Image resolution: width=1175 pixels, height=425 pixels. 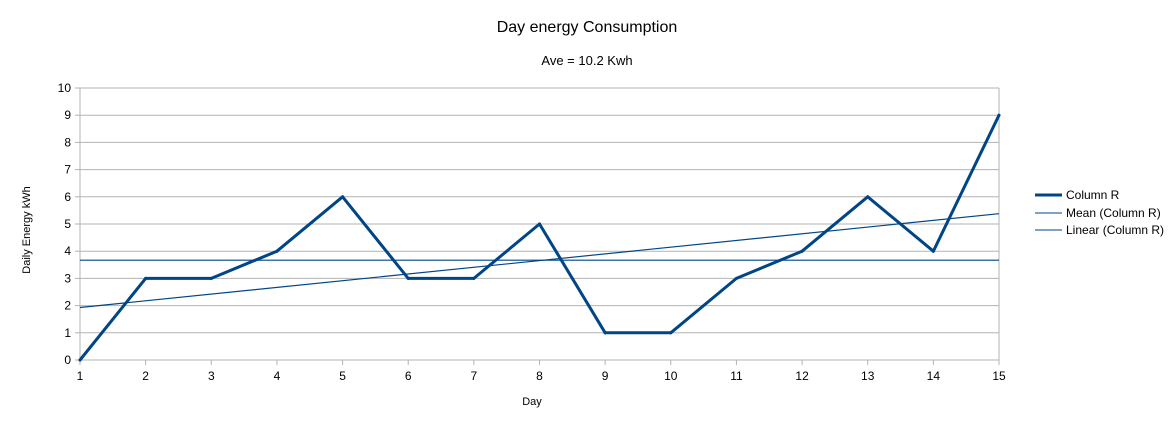 What do you see at coordinates (736, 376) in the screenshot?
I see `x-tick-label: 11` at bounding box center [736, 376].